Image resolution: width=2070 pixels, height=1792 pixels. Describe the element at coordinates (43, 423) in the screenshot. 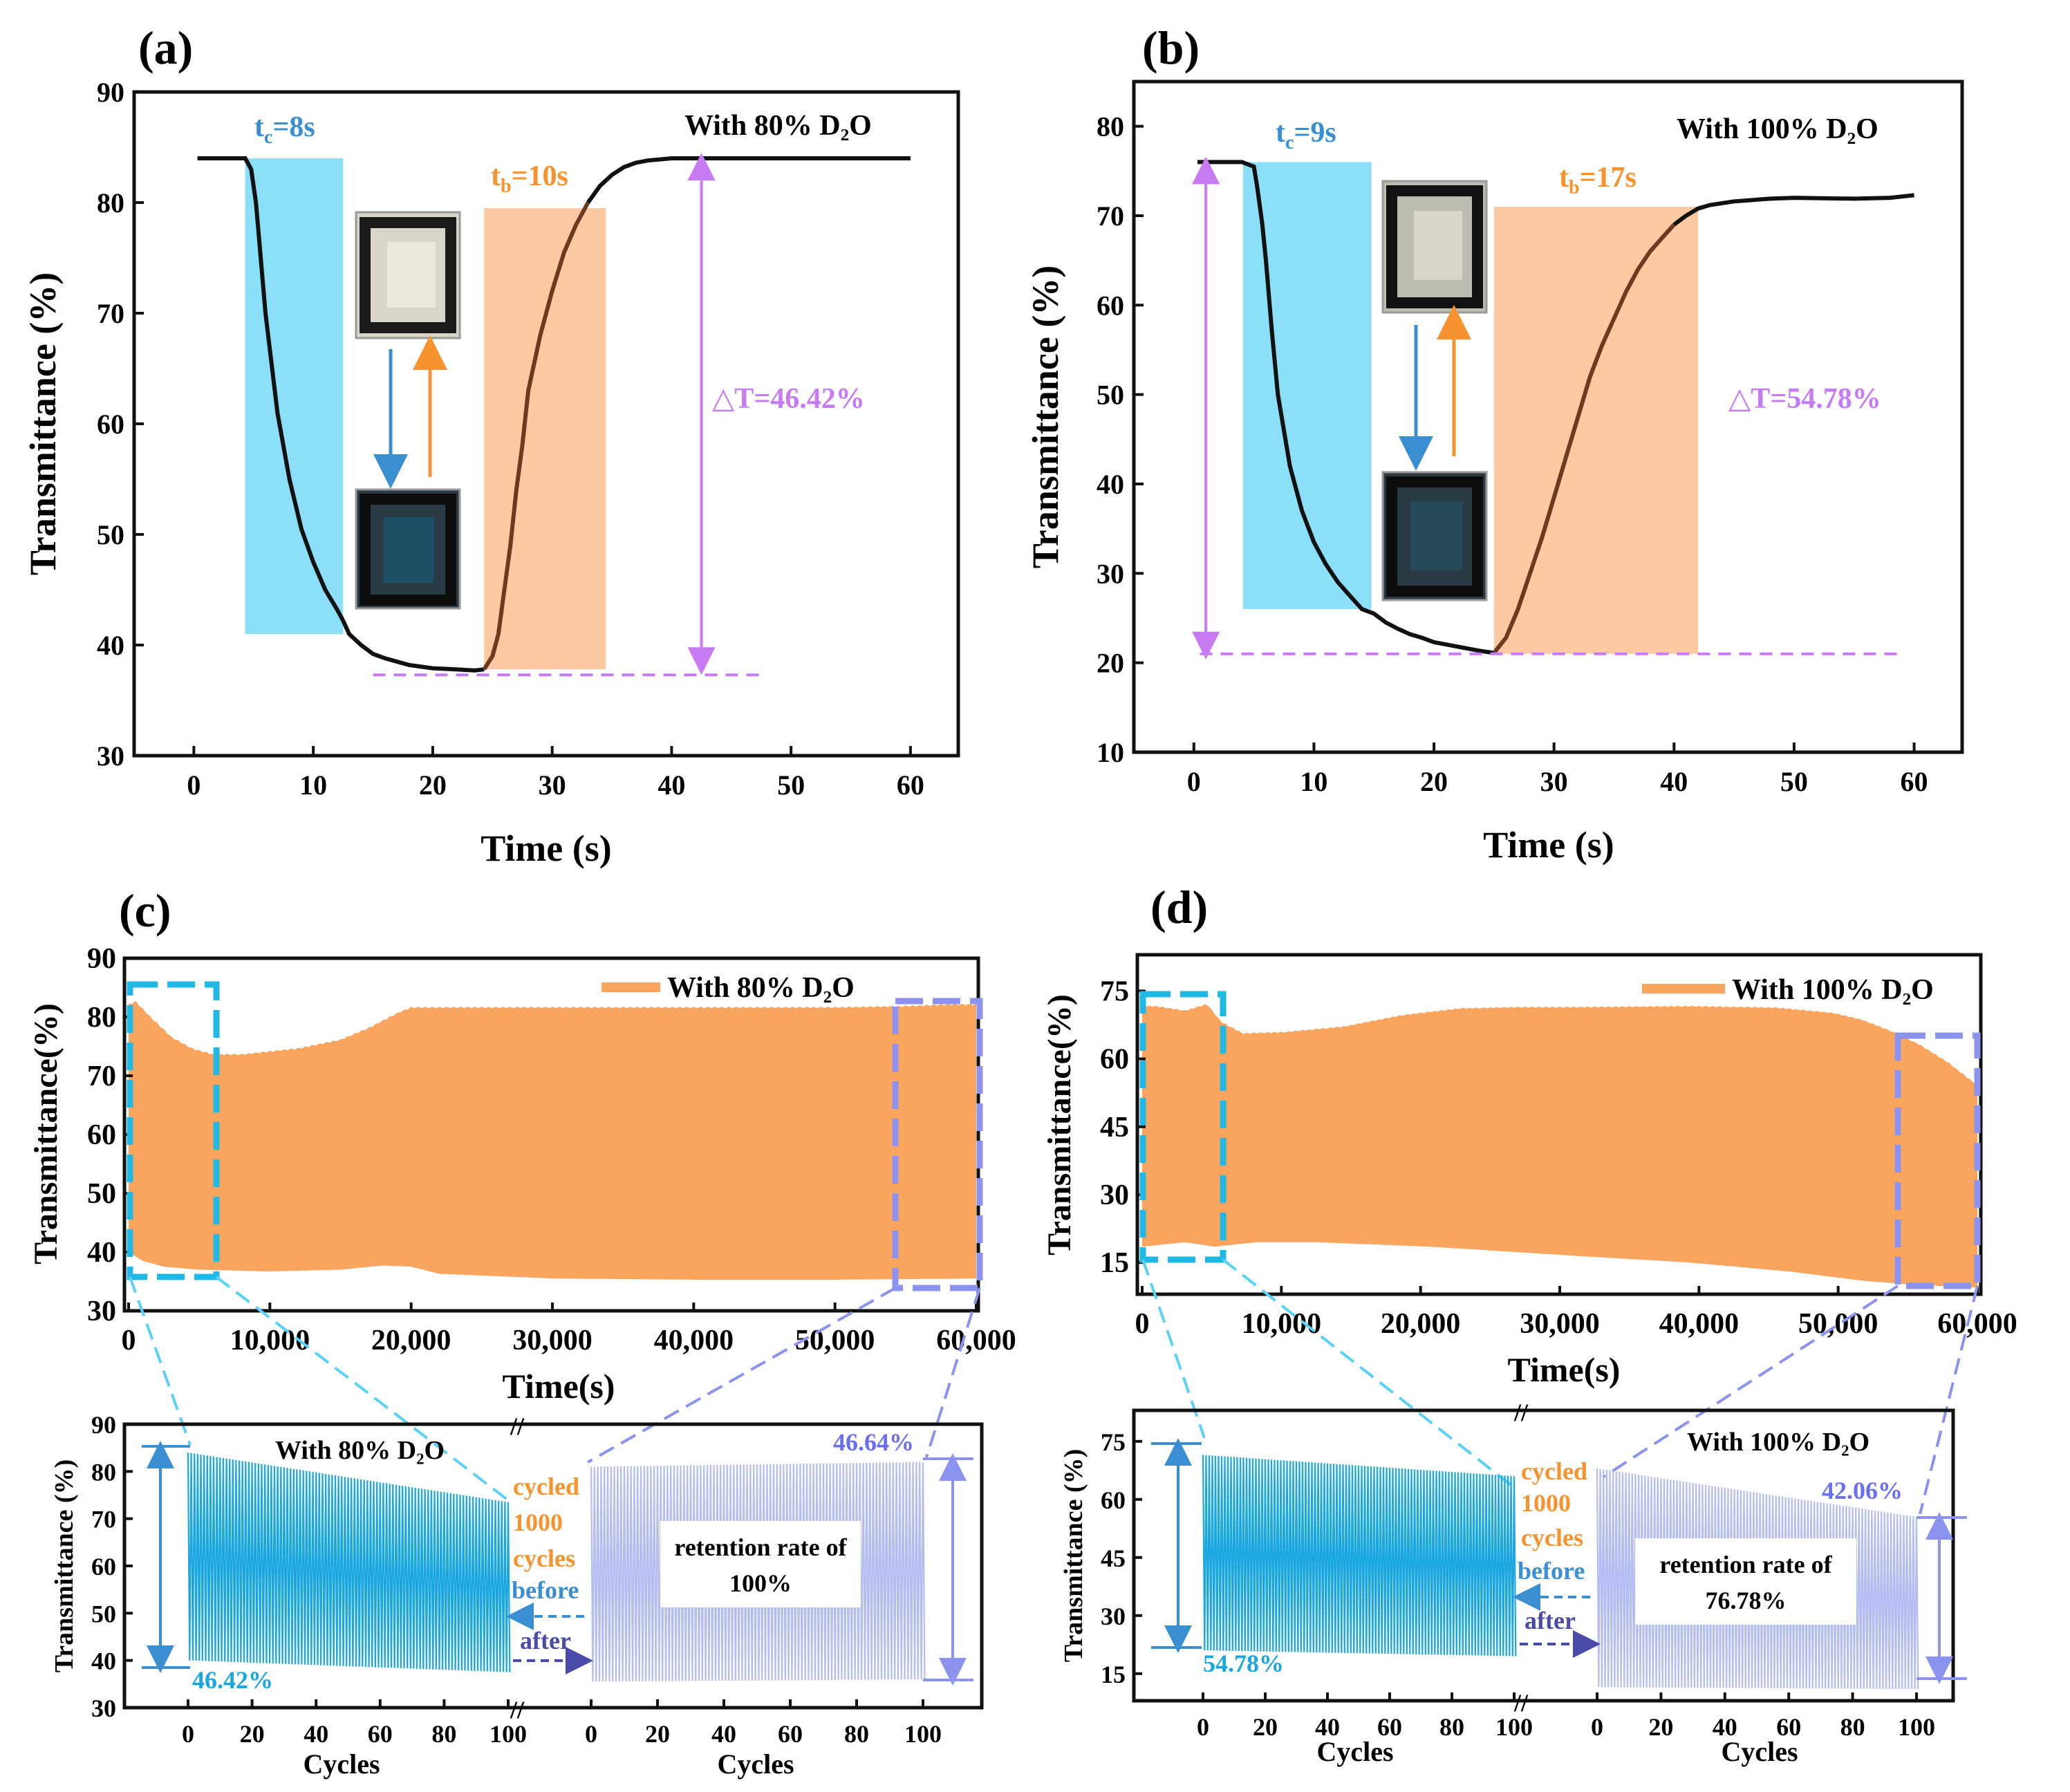

I see `panel-a-ylabel: Transmittance (%)` at that location.